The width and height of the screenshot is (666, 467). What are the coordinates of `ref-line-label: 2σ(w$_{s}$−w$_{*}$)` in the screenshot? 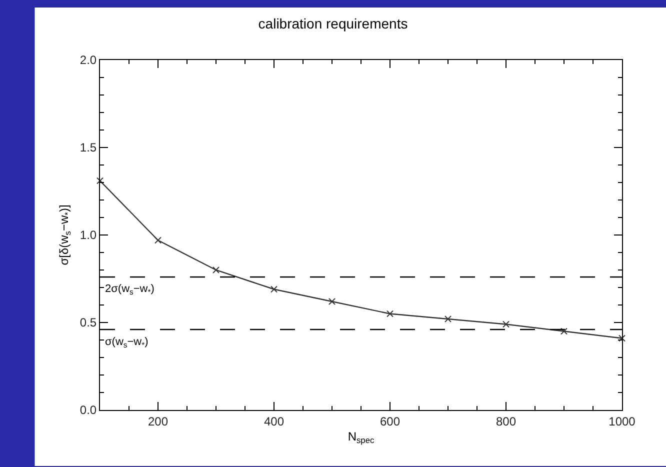 It's located at (129, 289).